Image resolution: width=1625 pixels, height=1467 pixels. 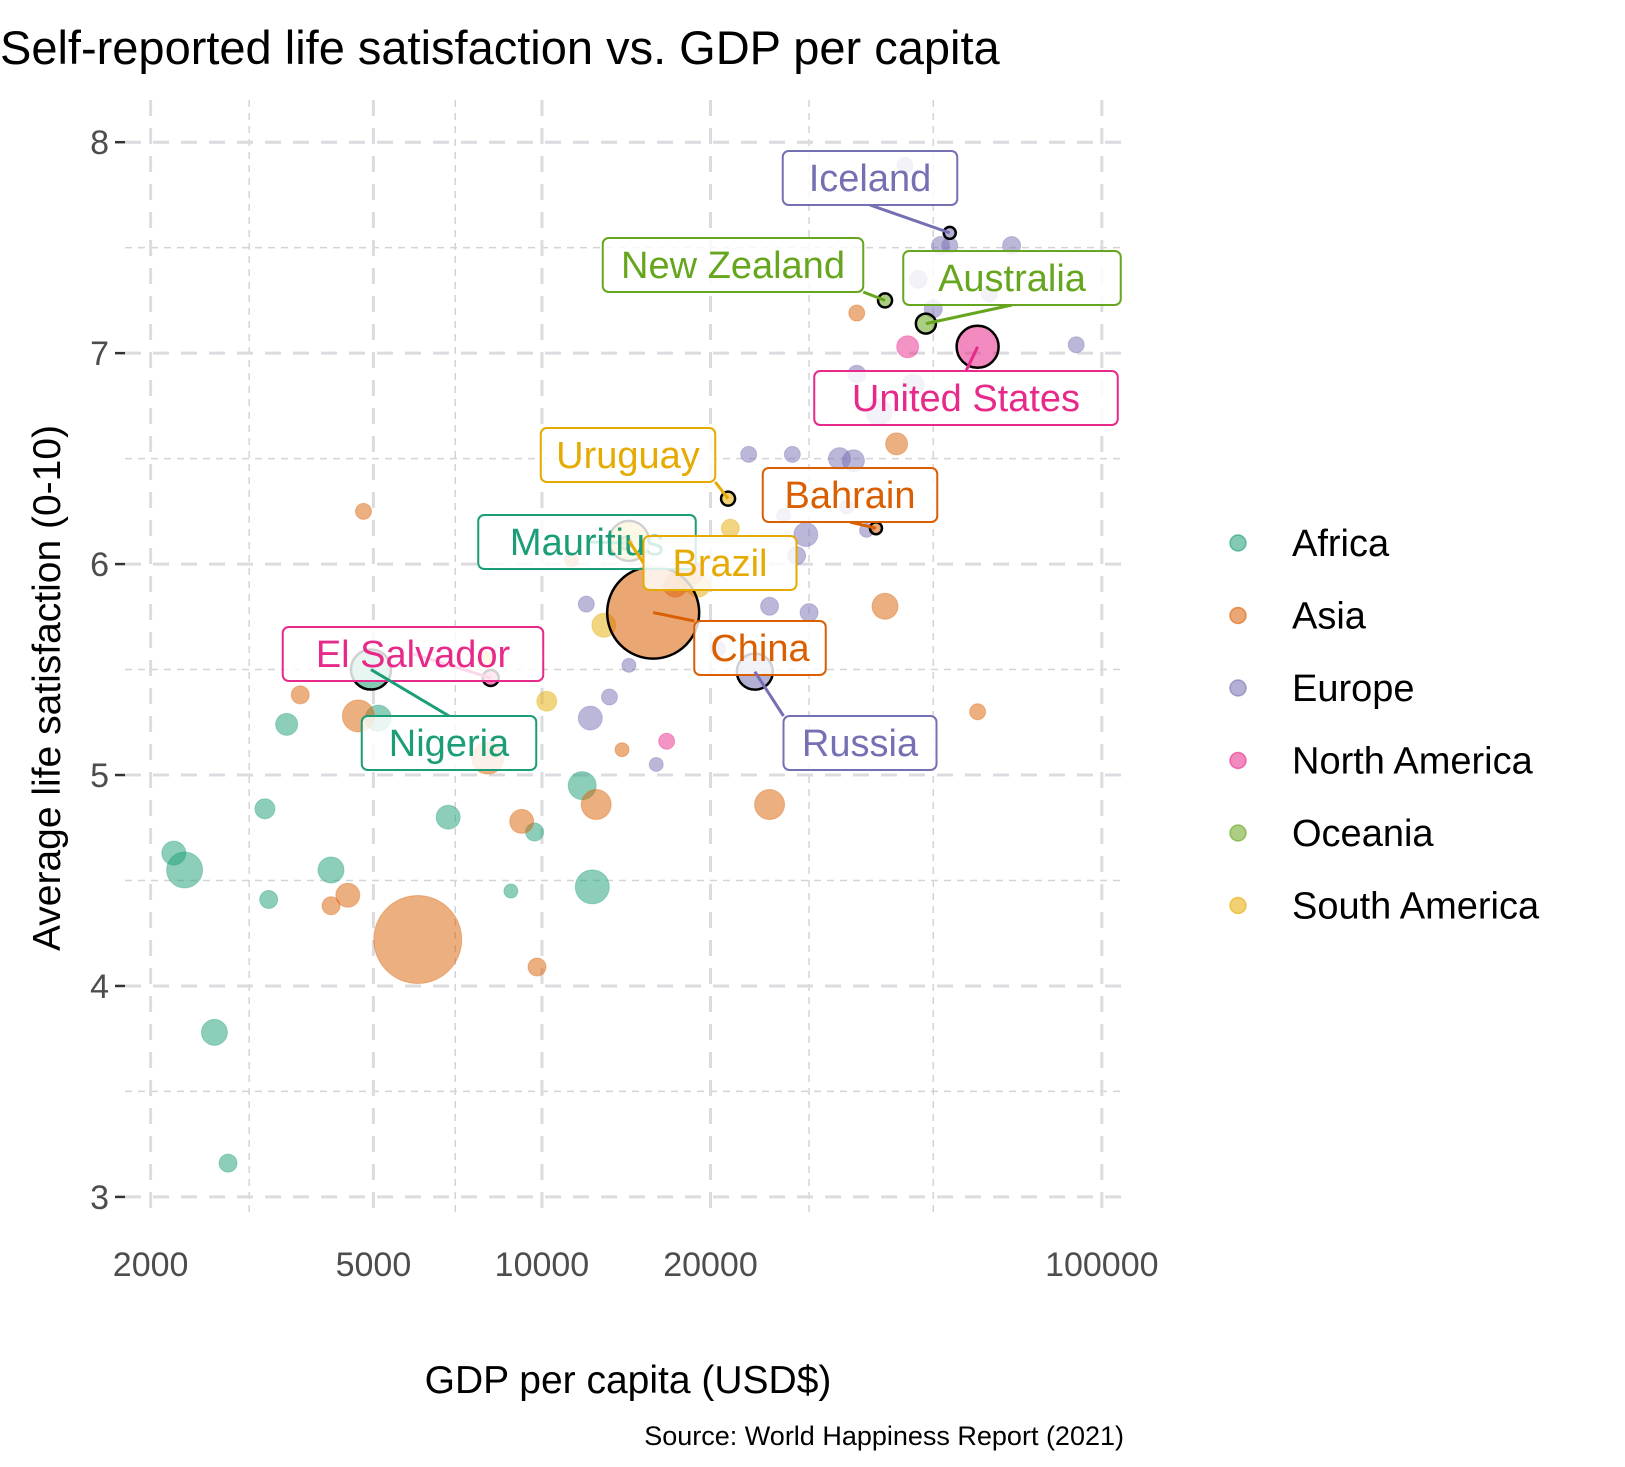 What do you see at coordinates (1353, 689) in the screenshot?
I see `legend-label: Europe` at bounding box center [1353, 689].